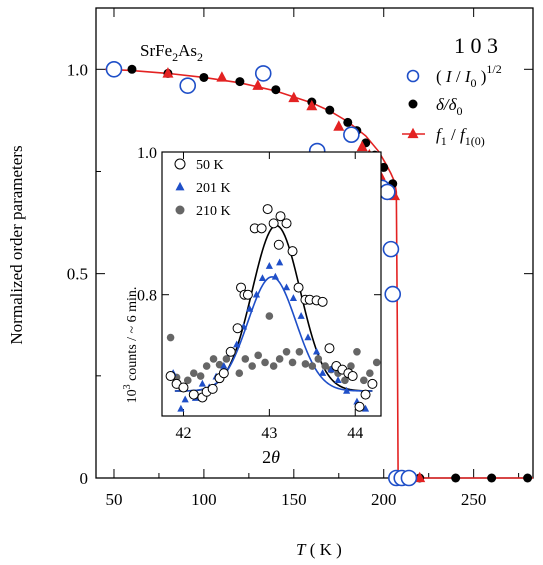 The height and width of the screenshot is (565, 543). What do you see at coordinates (204, 499) in the screenshot?
I see `x-tick-label: 100` at bounding box center [204, 499].